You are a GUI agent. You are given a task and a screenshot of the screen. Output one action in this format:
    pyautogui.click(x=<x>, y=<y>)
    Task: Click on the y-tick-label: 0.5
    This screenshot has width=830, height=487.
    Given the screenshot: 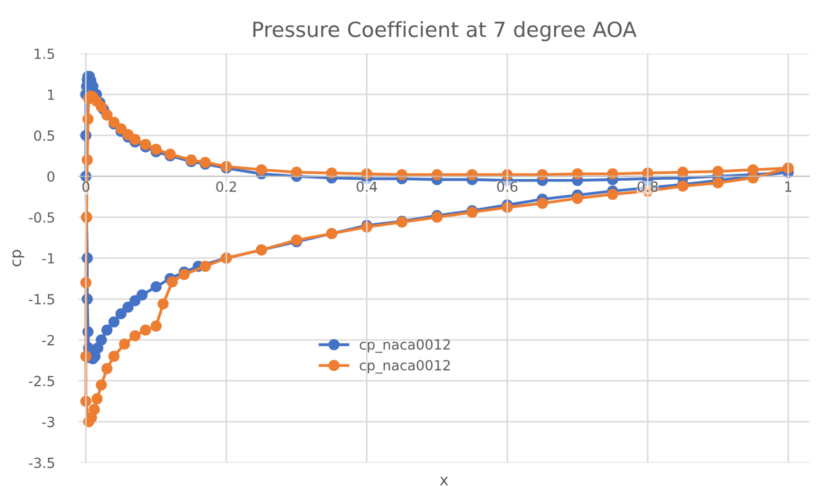 What is the action you would take?
    pyautogui.click(x=44, y=135)
    